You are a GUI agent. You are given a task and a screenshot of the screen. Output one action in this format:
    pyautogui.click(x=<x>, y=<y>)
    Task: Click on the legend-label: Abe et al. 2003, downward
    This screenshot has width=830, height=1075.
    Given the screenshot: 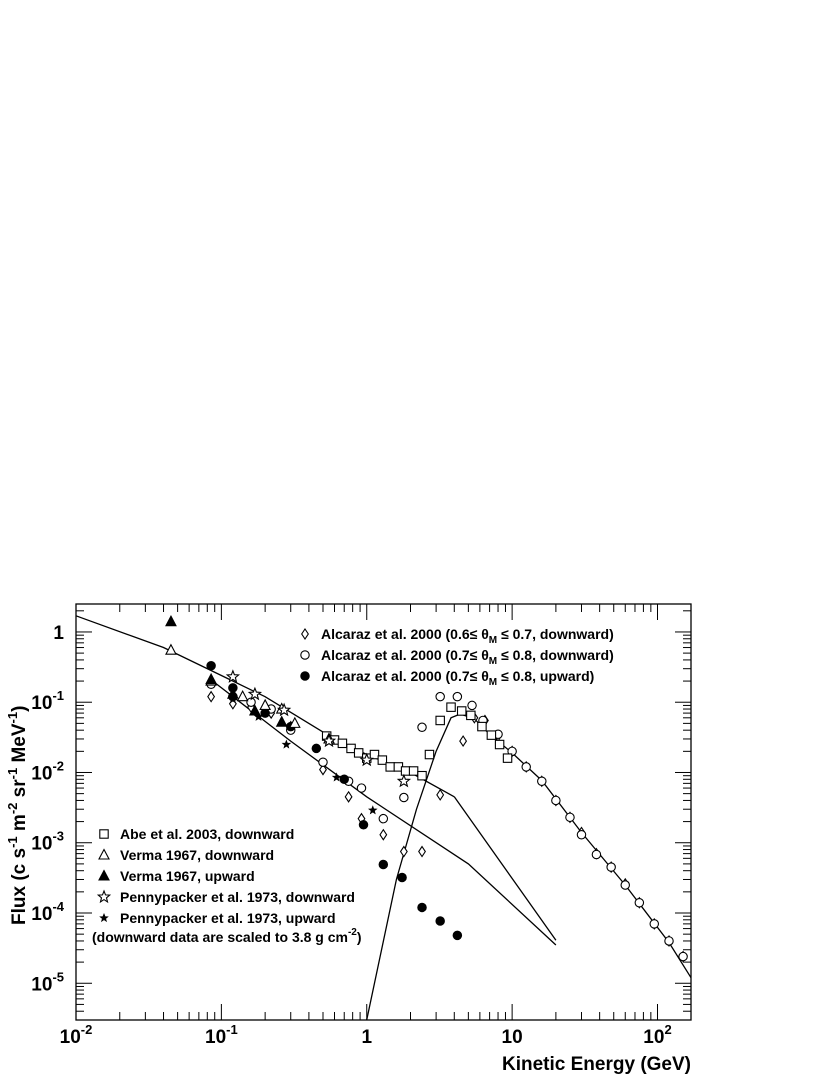 What is the action you would take?
    pyautogui.click(x=207, y=834)
    